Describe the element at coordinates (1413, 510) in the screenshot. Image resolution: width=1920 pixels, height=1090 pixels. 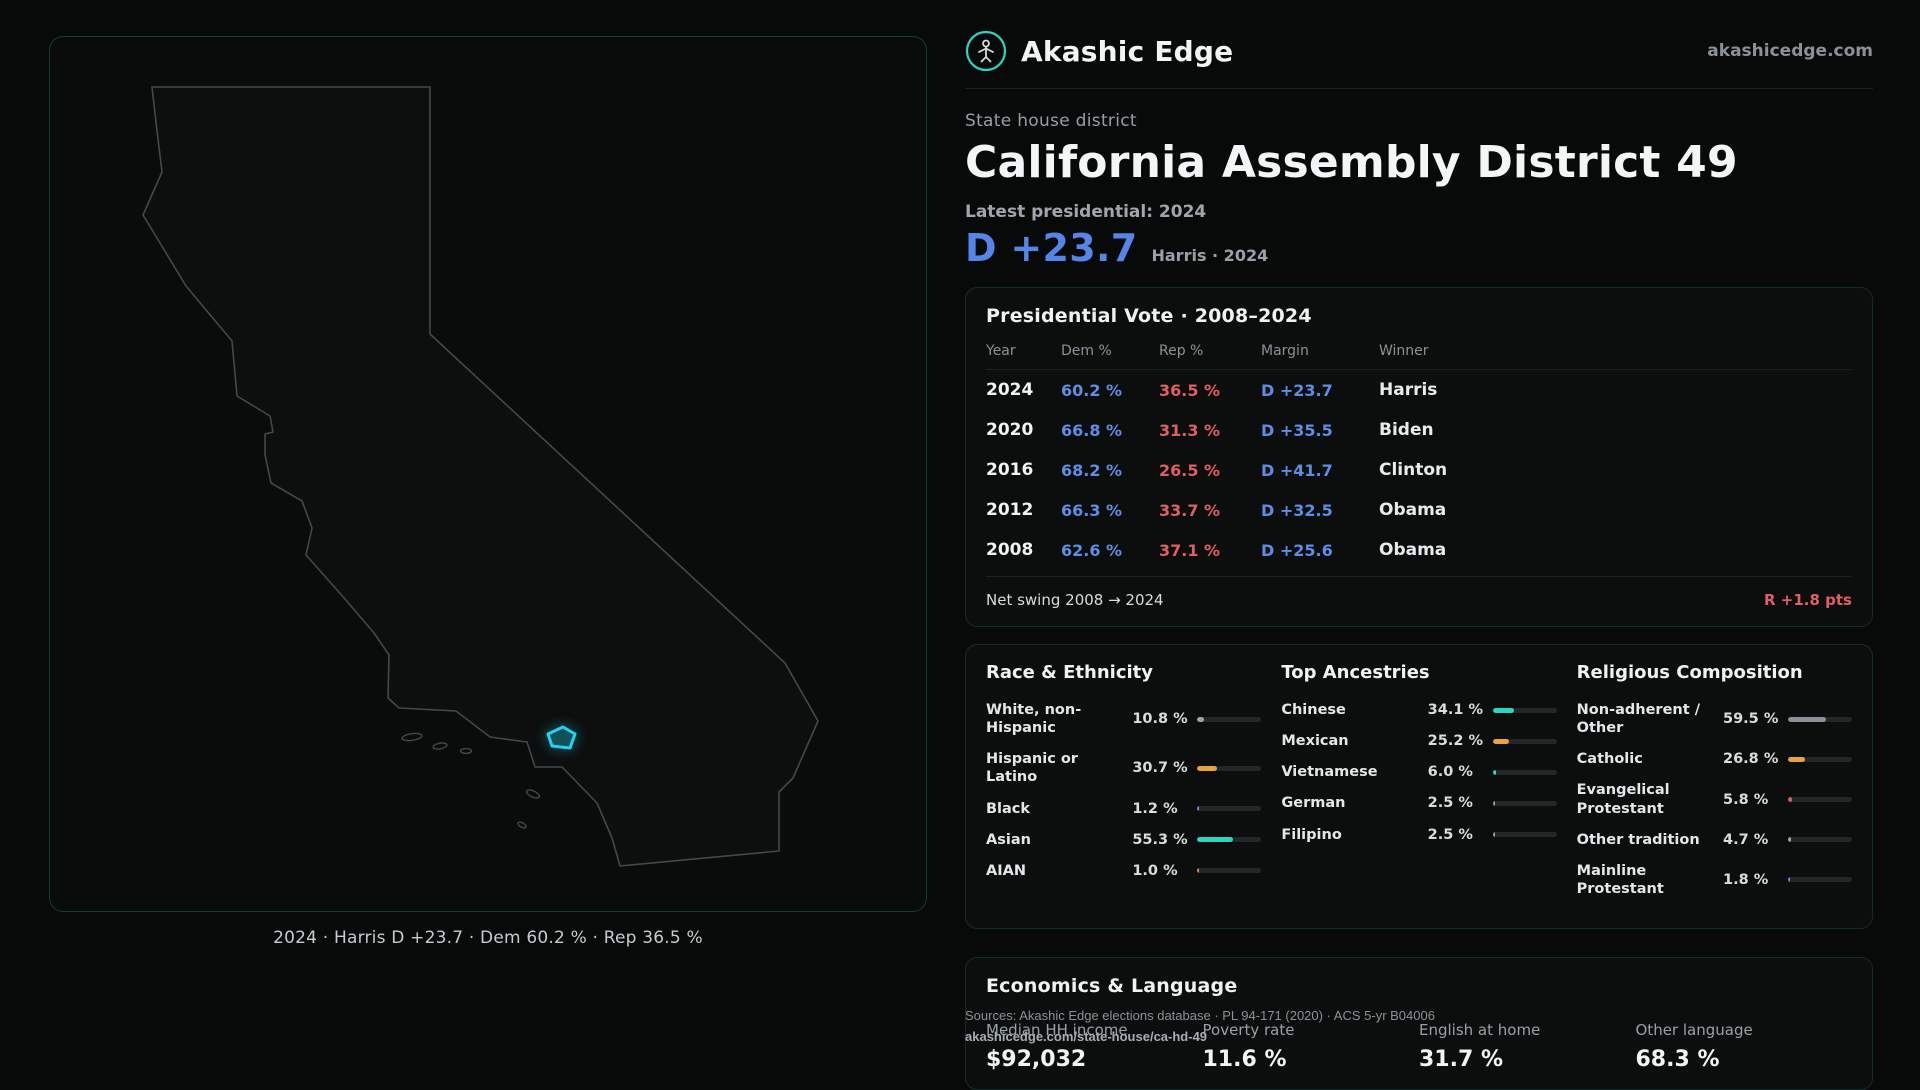
I see `cell-winner: Obama` at that location.